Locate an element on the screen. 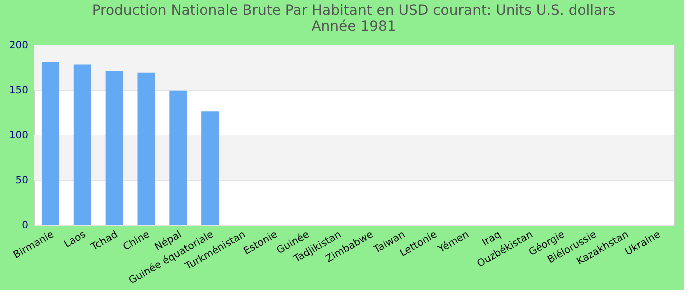  y-tick-label: 0 is located at coordinates (25, 226).